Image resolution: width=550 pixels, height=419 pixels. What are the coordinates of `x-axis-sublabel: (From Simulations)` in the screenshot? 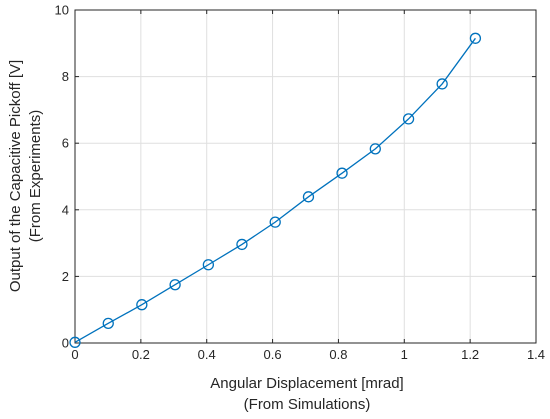 It's located at (307, 404).